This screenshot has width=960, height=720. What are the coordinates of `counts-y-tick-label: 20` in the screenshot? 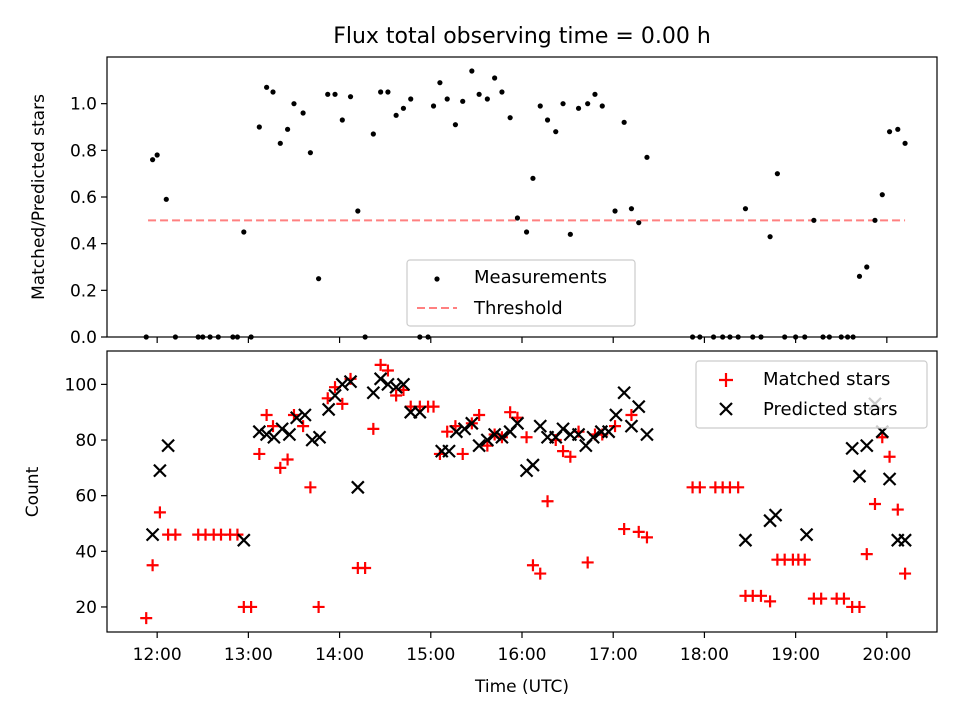 It's located at (86, 608).